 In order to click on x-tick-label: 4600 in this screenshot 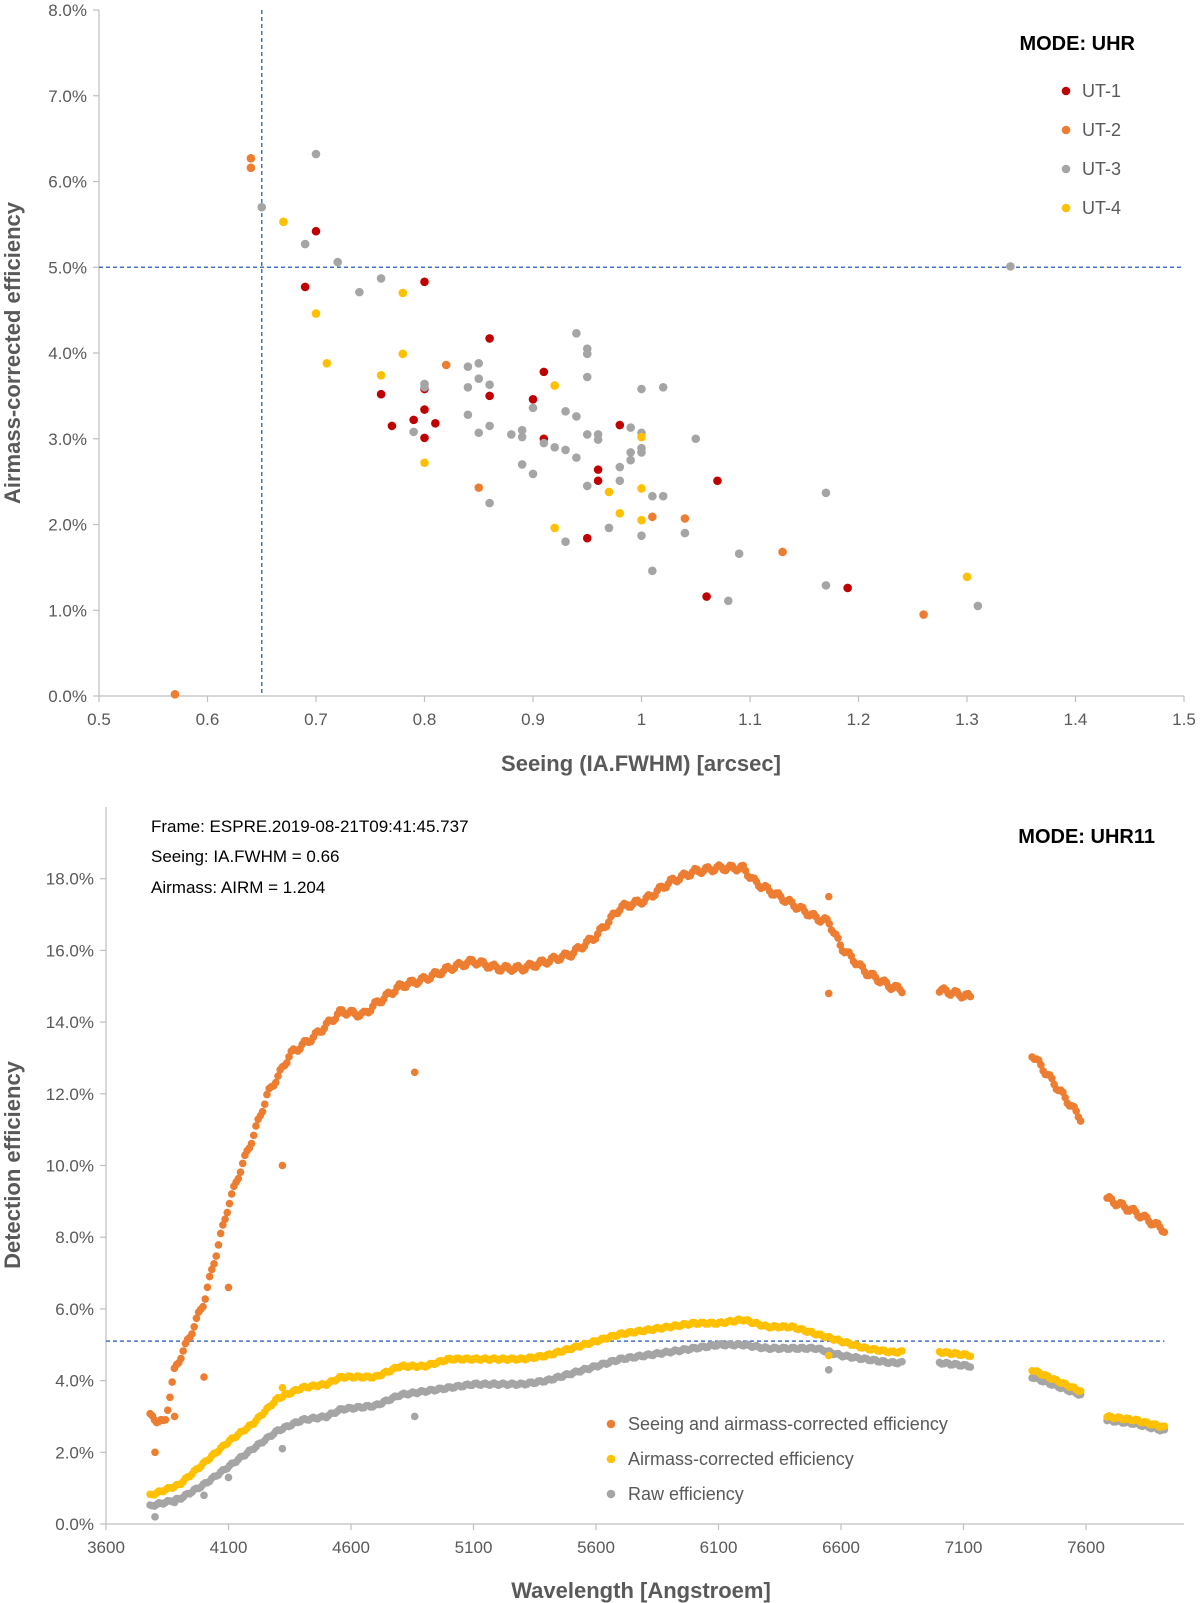, I will do `click(351, 1547)`.